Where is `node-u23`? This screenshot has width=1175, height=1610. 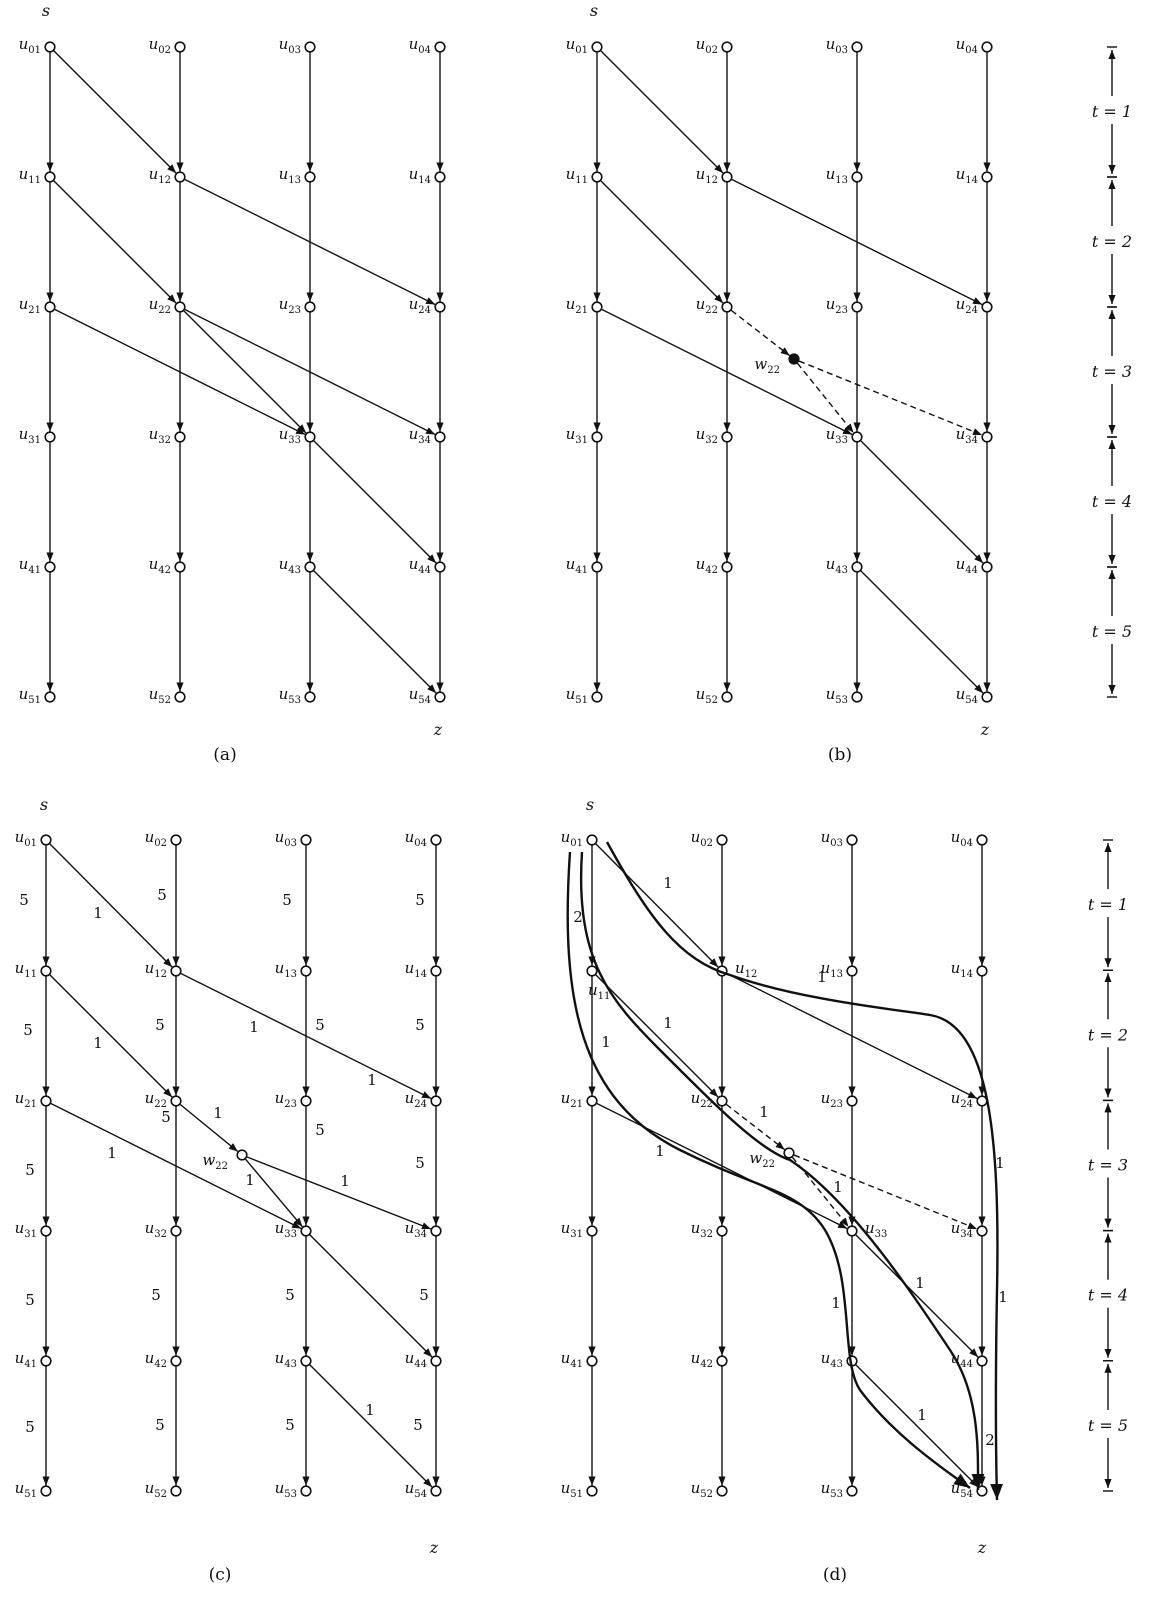 node-u23 is located at coordinates (310, 307).